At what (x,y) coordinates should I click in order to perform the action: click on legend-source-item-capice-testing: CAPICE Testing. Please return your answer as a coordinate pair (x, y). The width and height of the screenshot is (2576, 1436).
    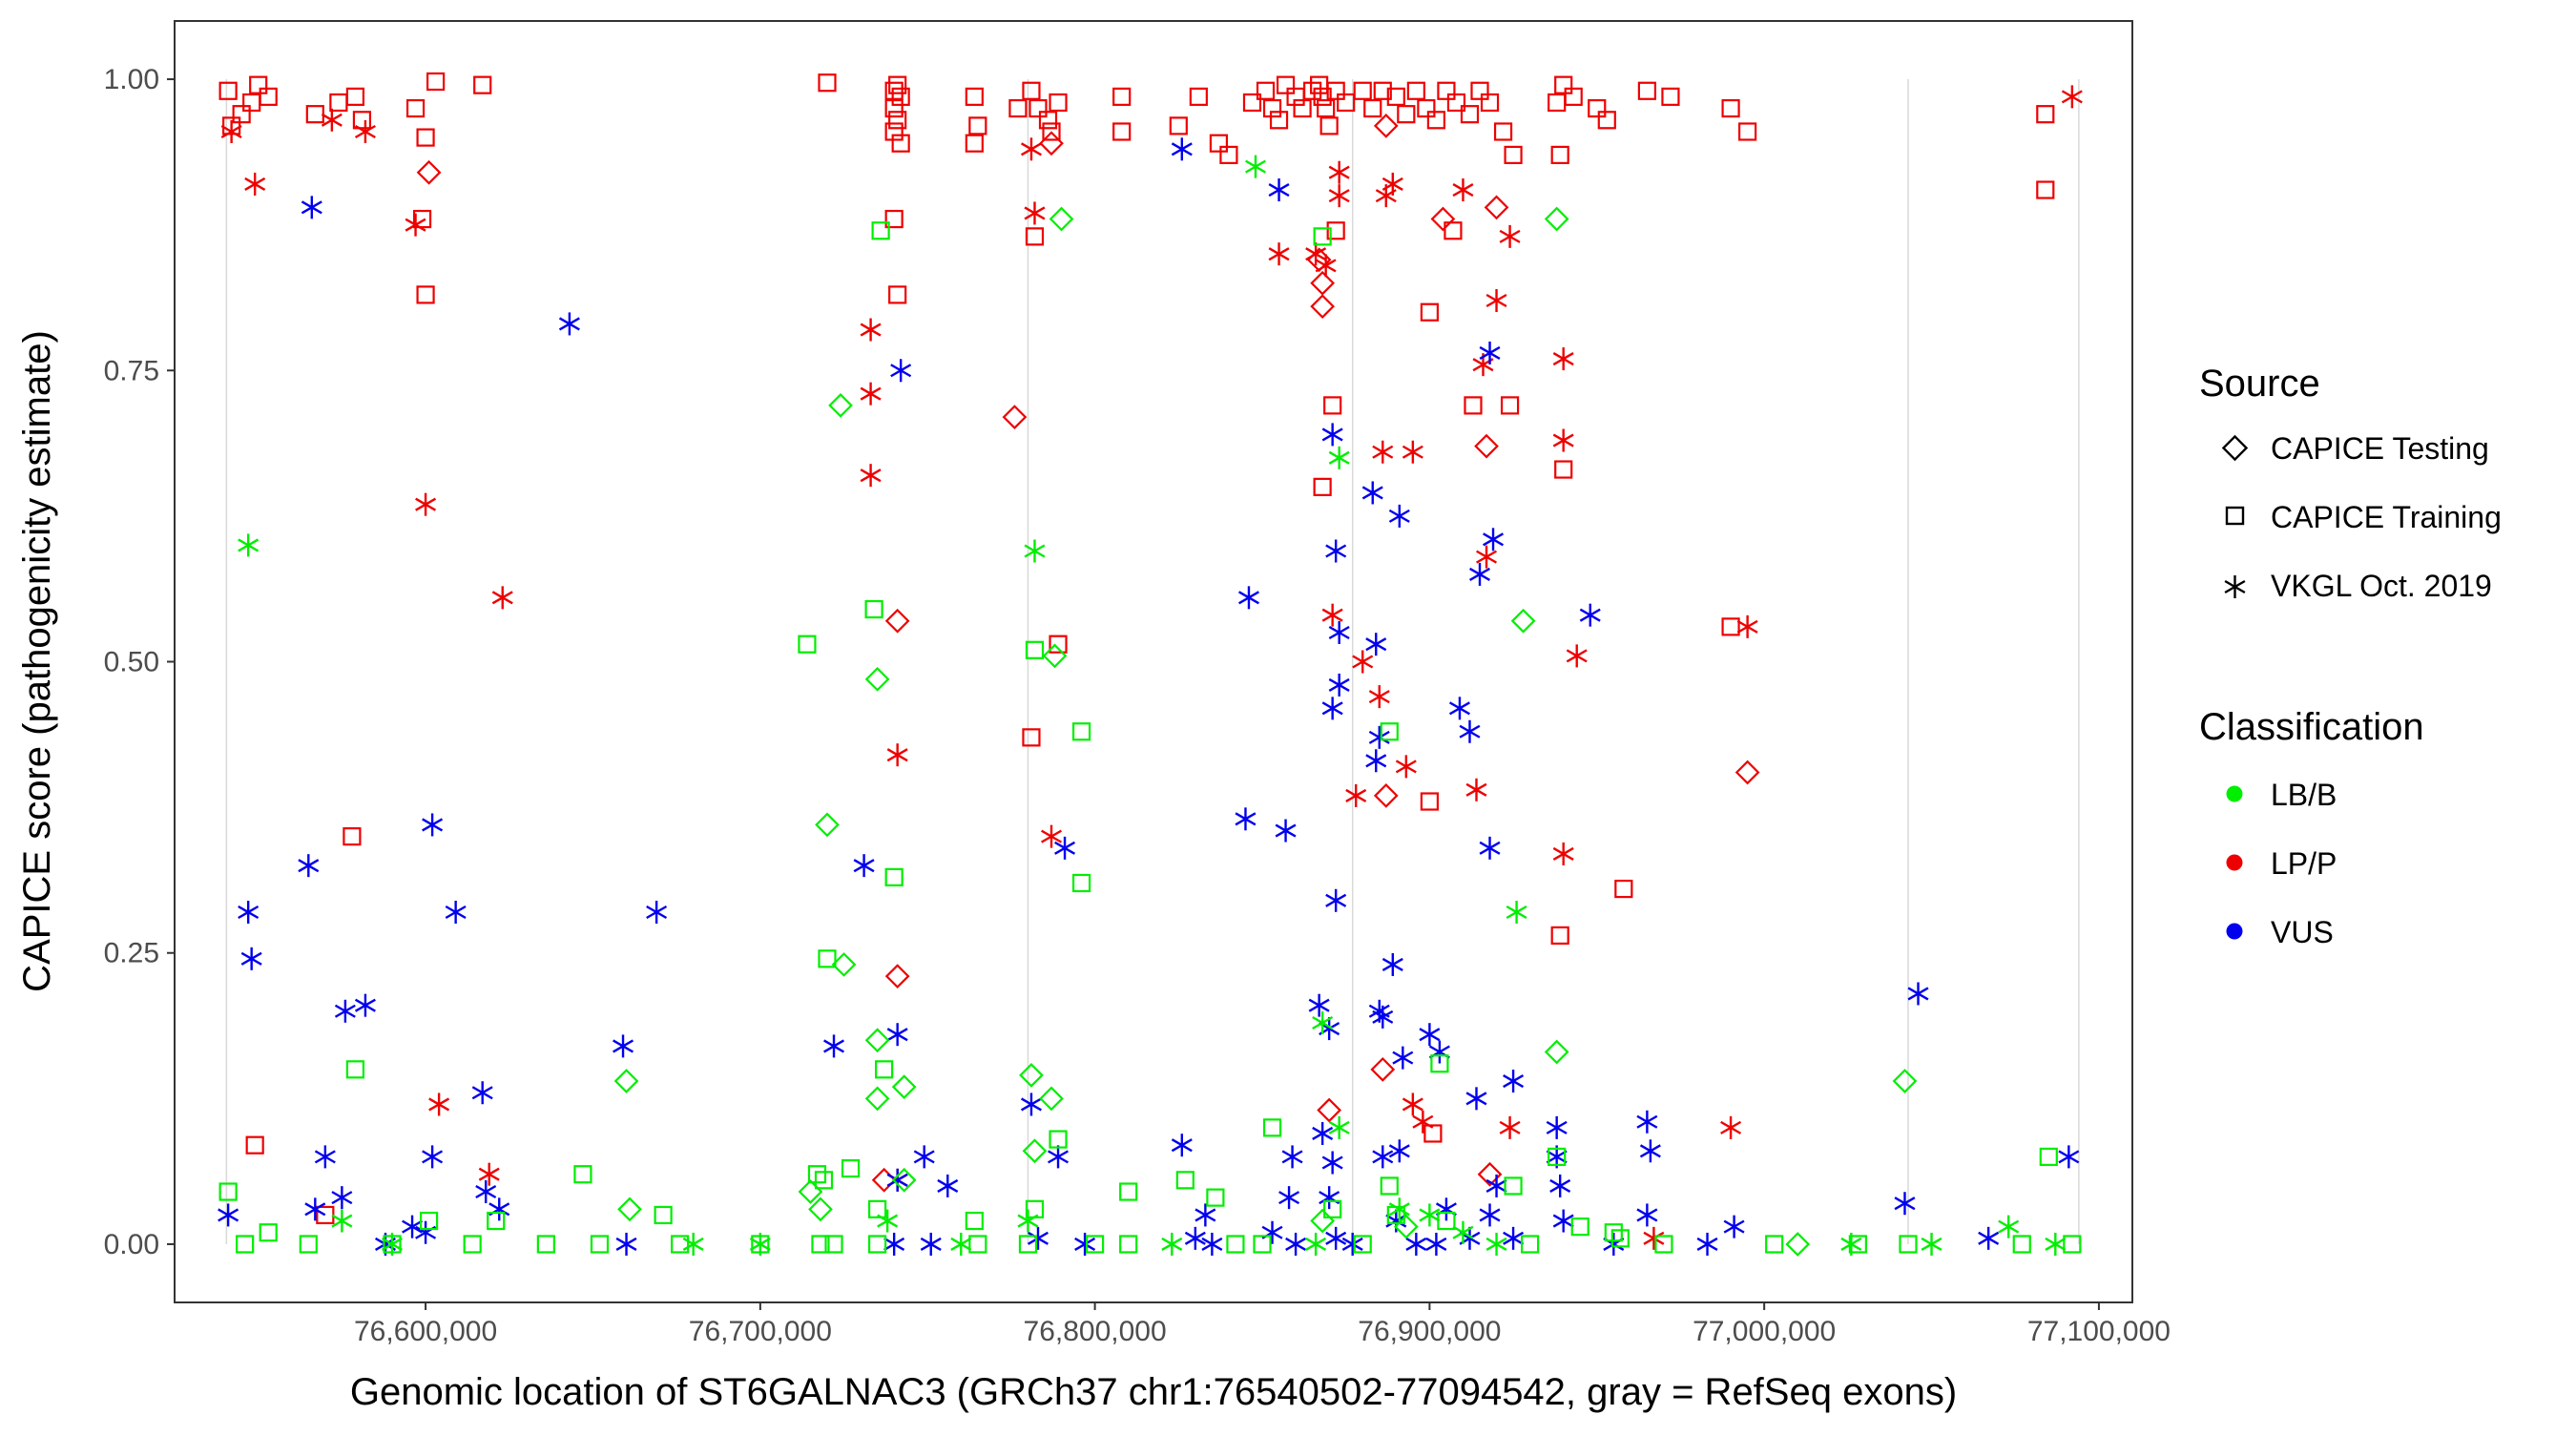
    Looking at the image, I should click on (2355, 448).